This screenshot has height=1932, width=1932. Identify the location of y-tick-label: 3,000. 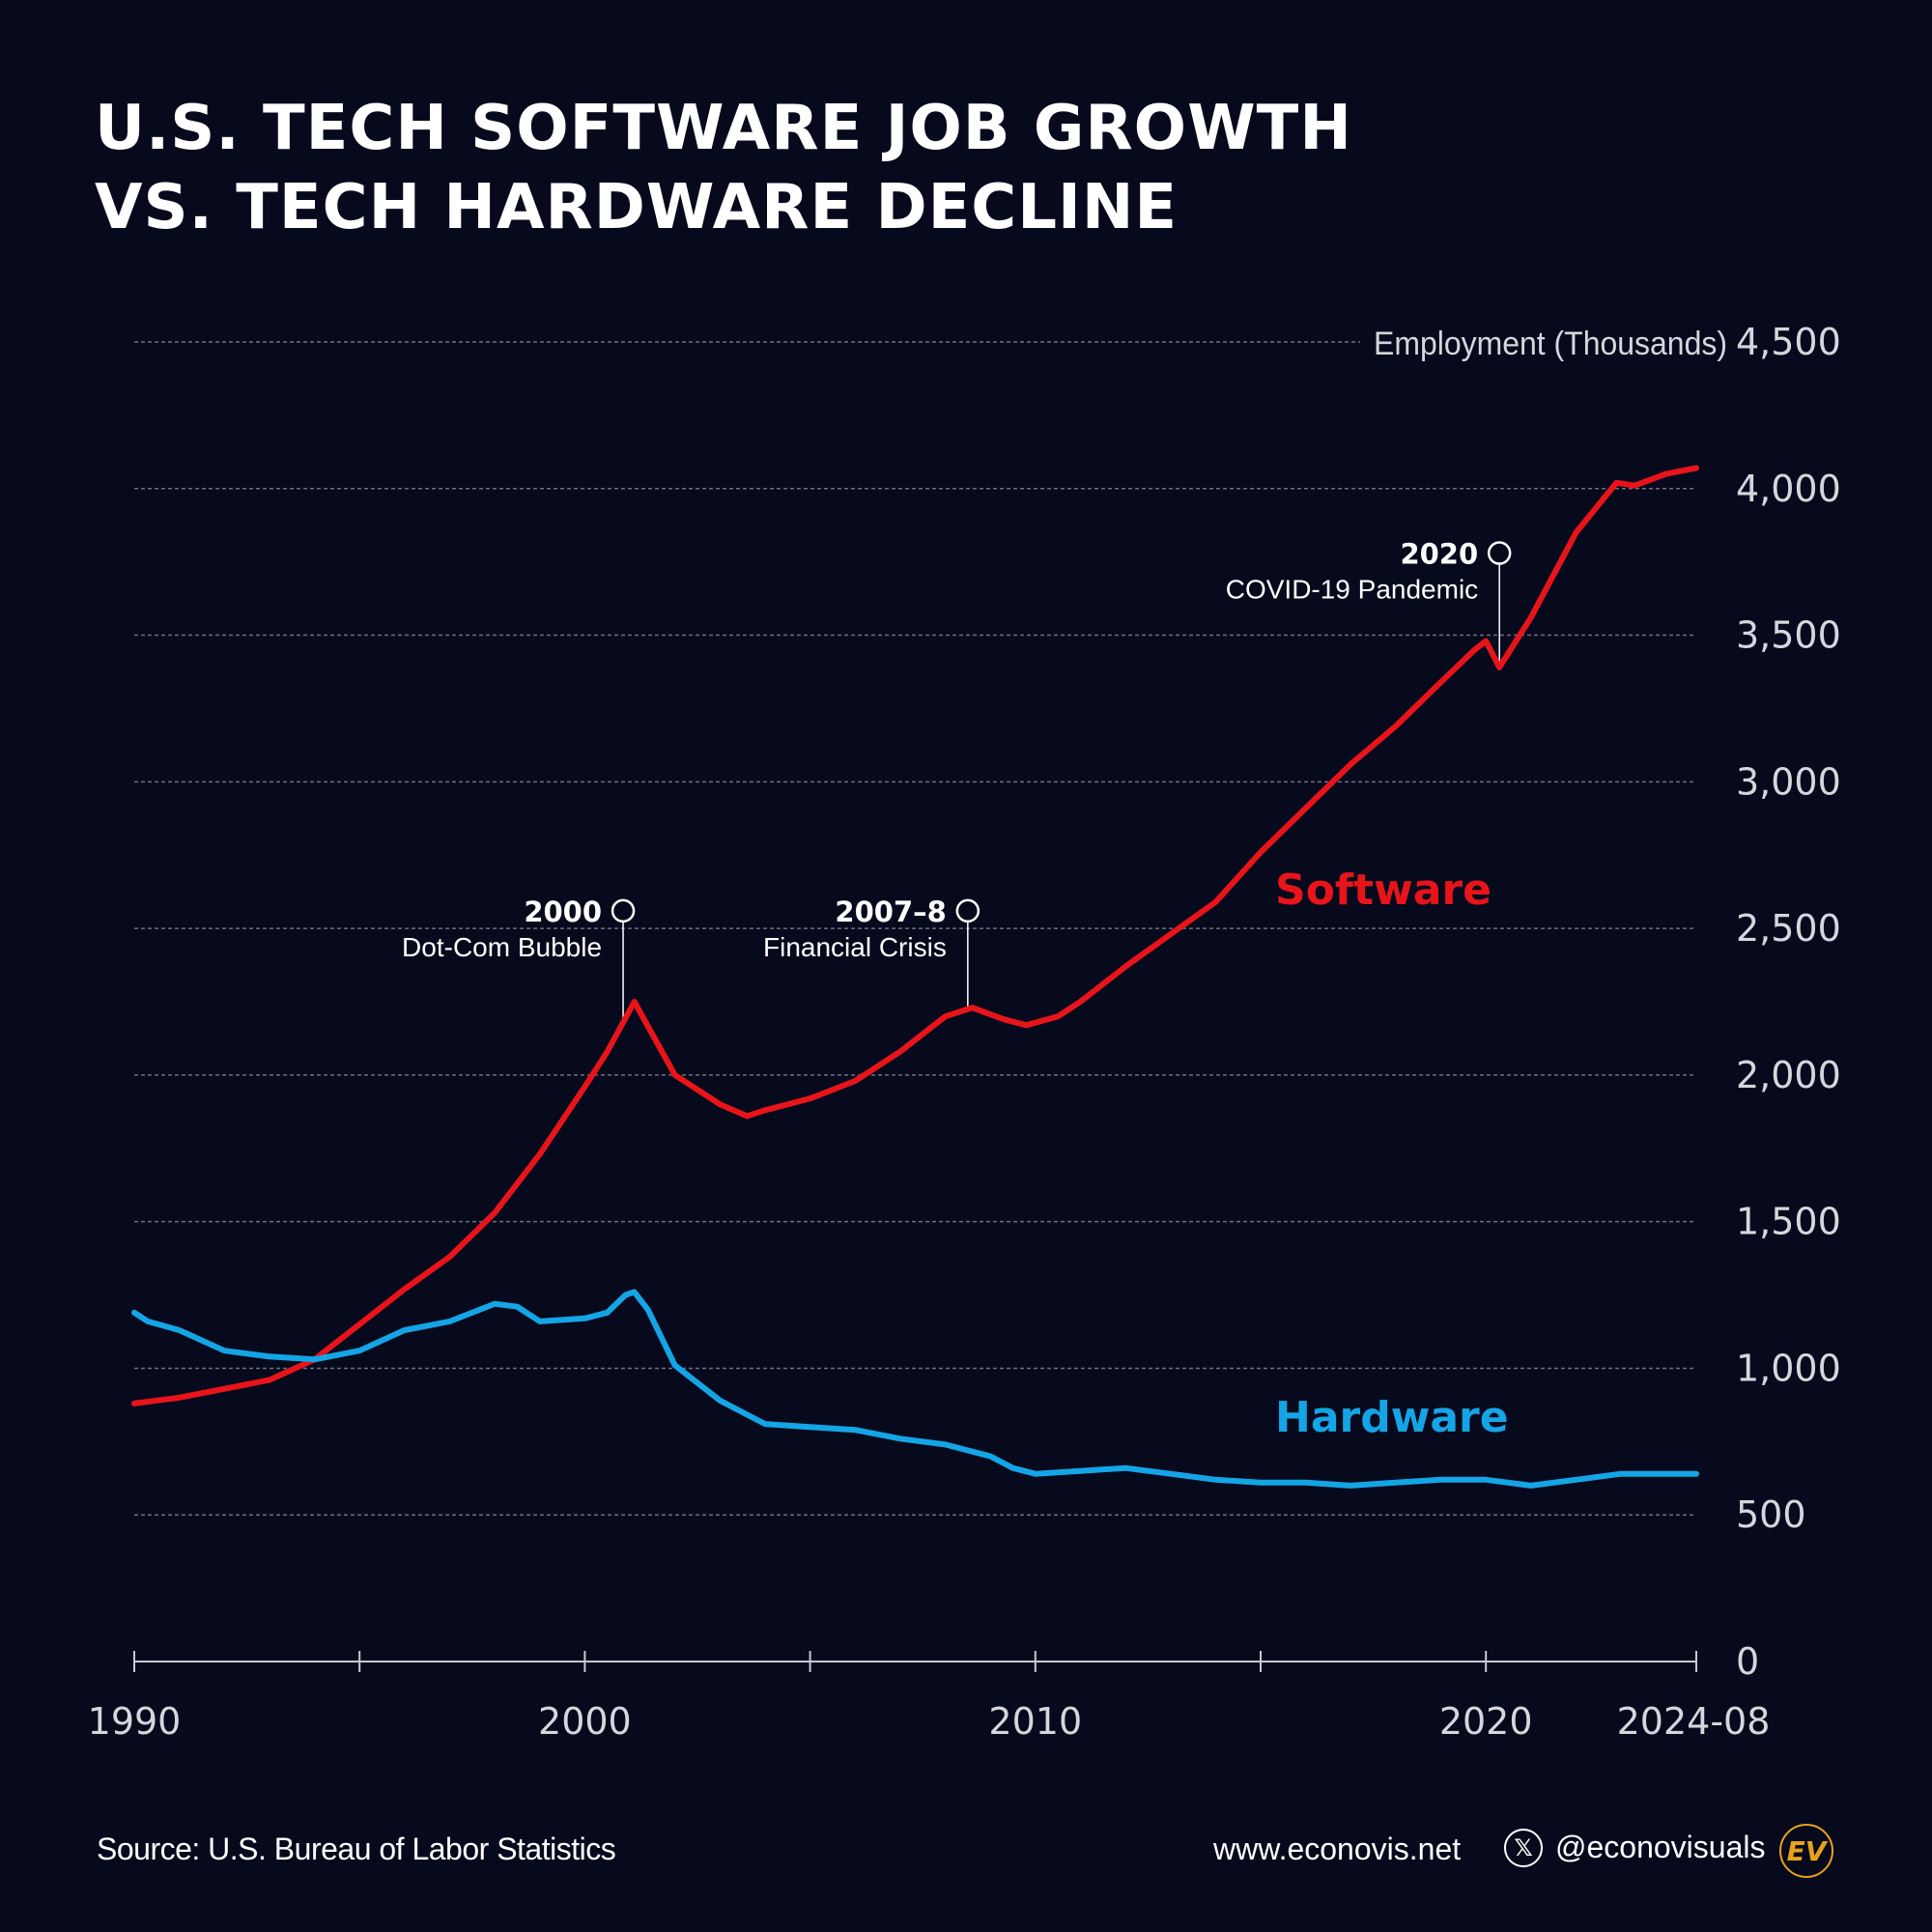
(1788, 781).